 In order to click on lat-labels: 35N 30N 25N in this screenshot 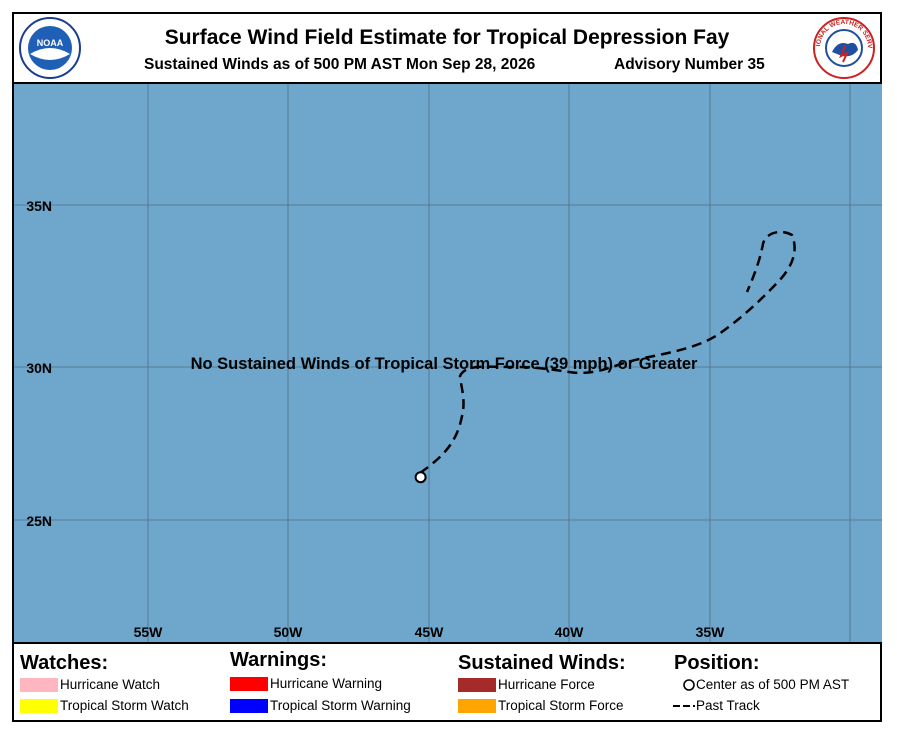, I will do `click(39, 363)`.